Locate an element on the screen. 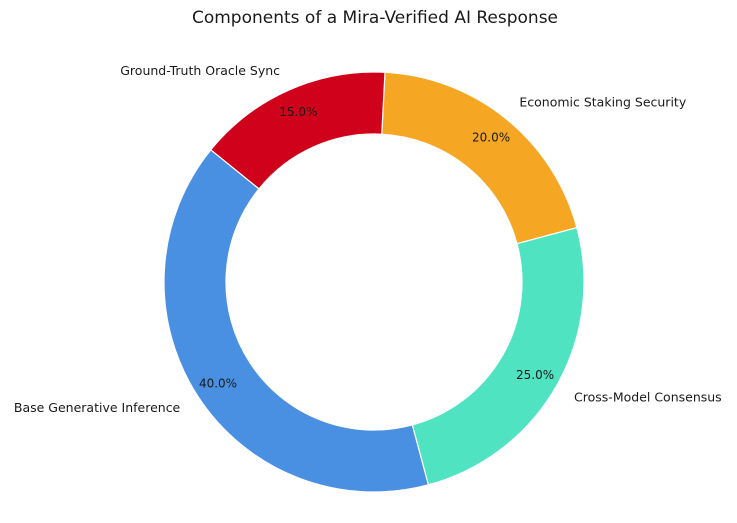 This screenshot has width=737, height=523. percent-label-cross-model-consensus: 25.0% is located at coordinates (535, 375).